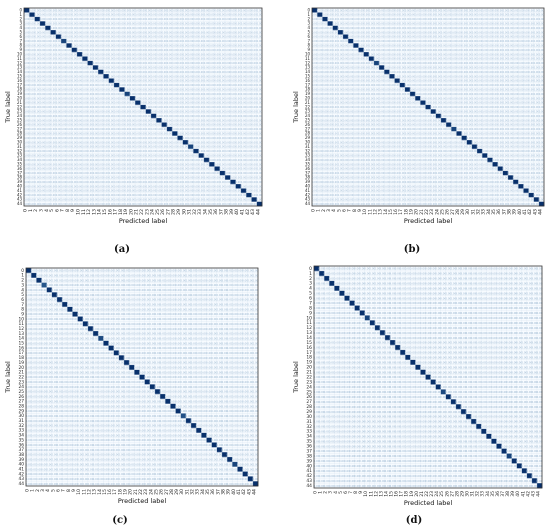 This screenshot has width=550, height=531. I want to click on x-tick-label: 1, so click(31, 210).